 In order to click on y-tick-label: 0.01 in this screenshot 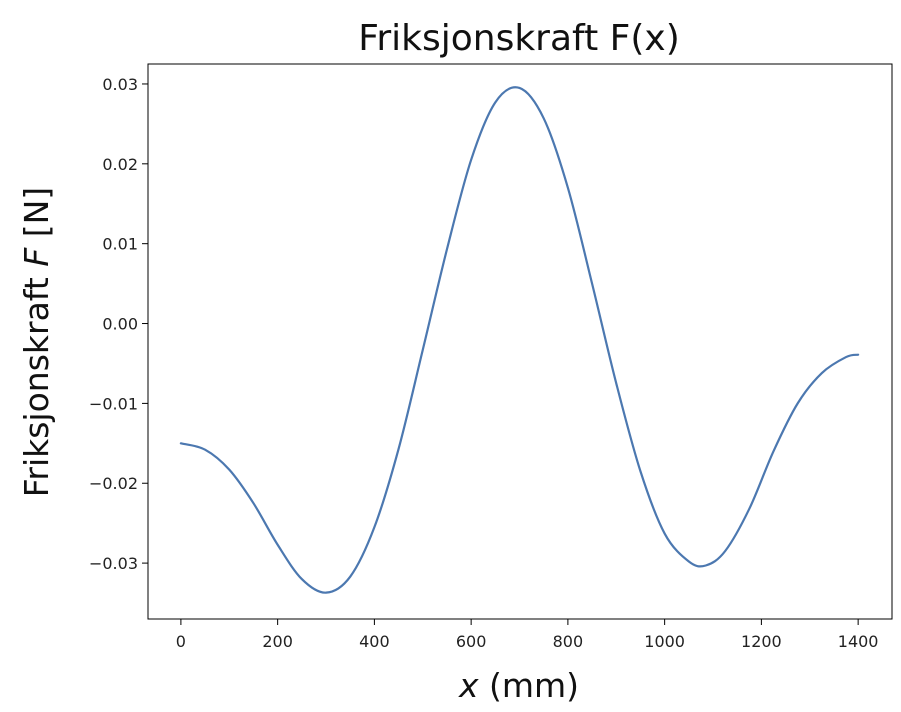, I will do `click(120, 244)`.